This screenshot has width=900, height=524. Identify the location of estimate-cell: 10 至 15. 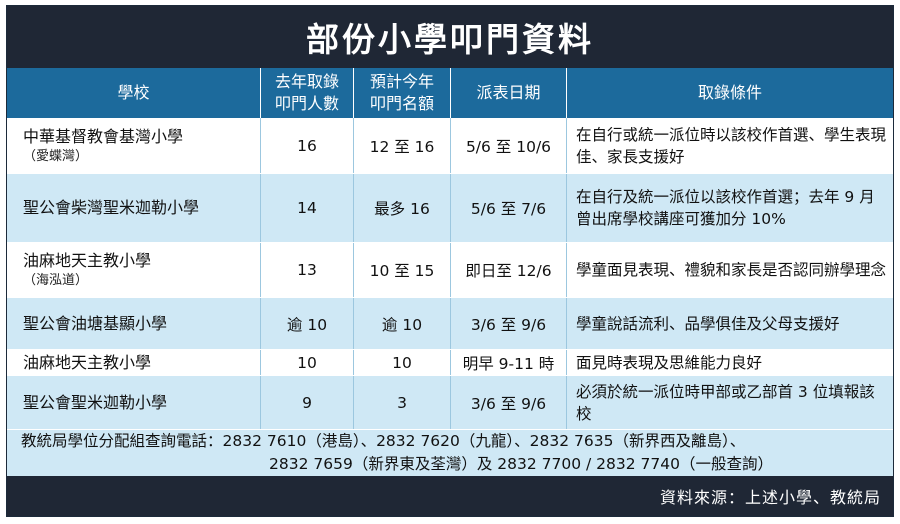
(402, 270).